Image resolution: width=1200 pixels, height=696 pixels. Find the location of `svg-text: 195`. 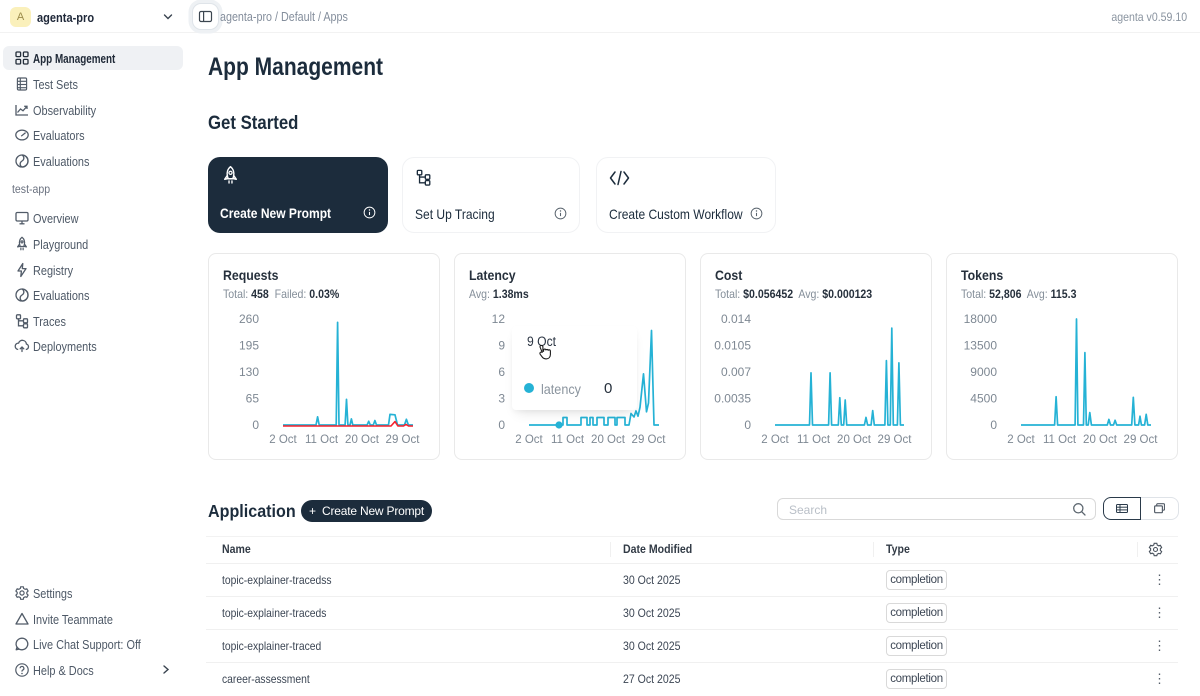

svg-text: 195 is located at coordinates (249, 346).